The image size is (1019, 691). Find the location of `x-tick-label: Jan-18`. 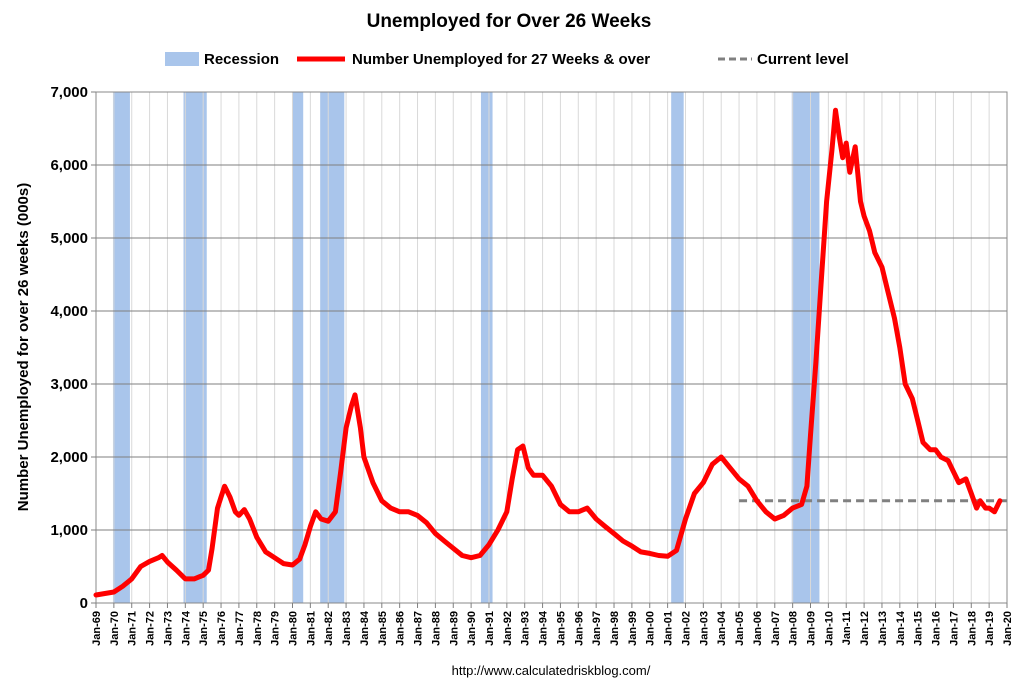

x-tick-label: Jan-18 is located at coordinates (972, 628).